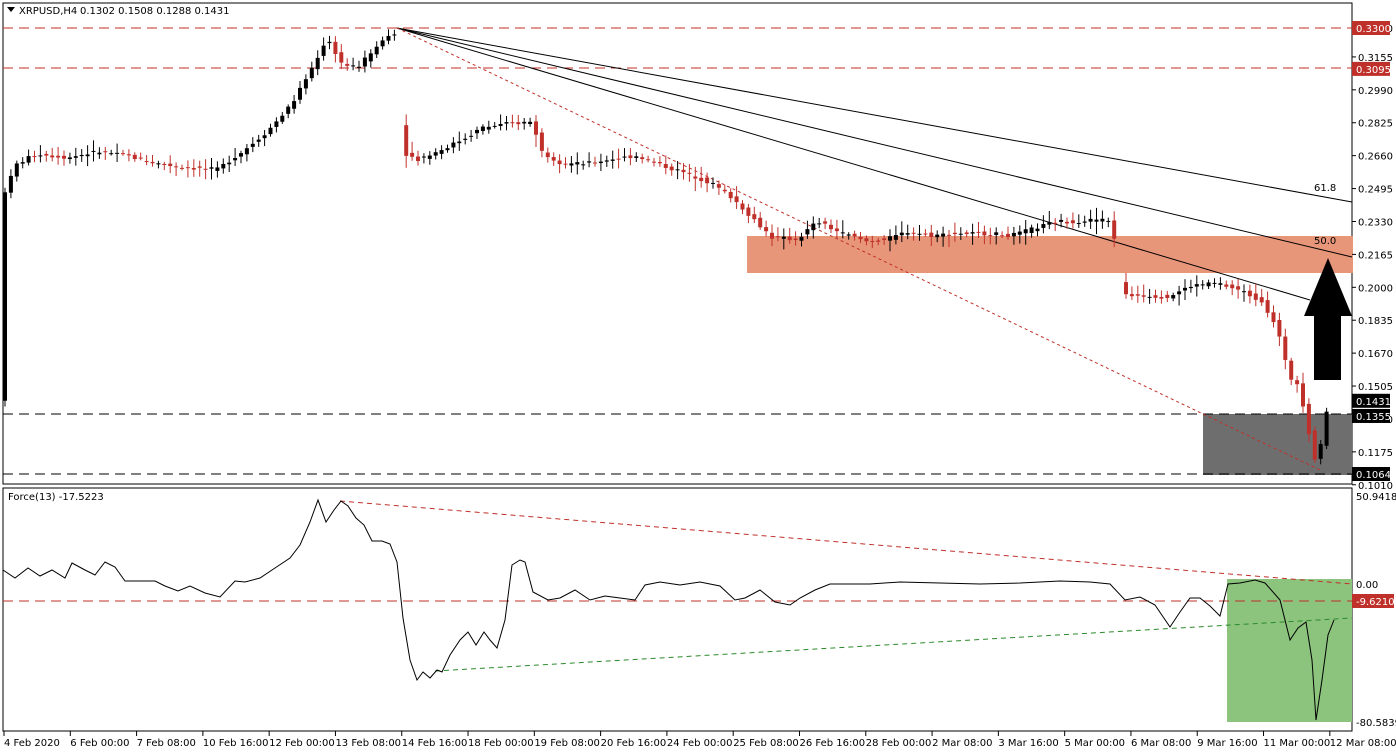 This screenshot has width=1396, height=753. What do you see at coordinates (1375, 58) in the screenshot?
I see `price-tick-label: 0.3155` at bounding box center [1375, 58].